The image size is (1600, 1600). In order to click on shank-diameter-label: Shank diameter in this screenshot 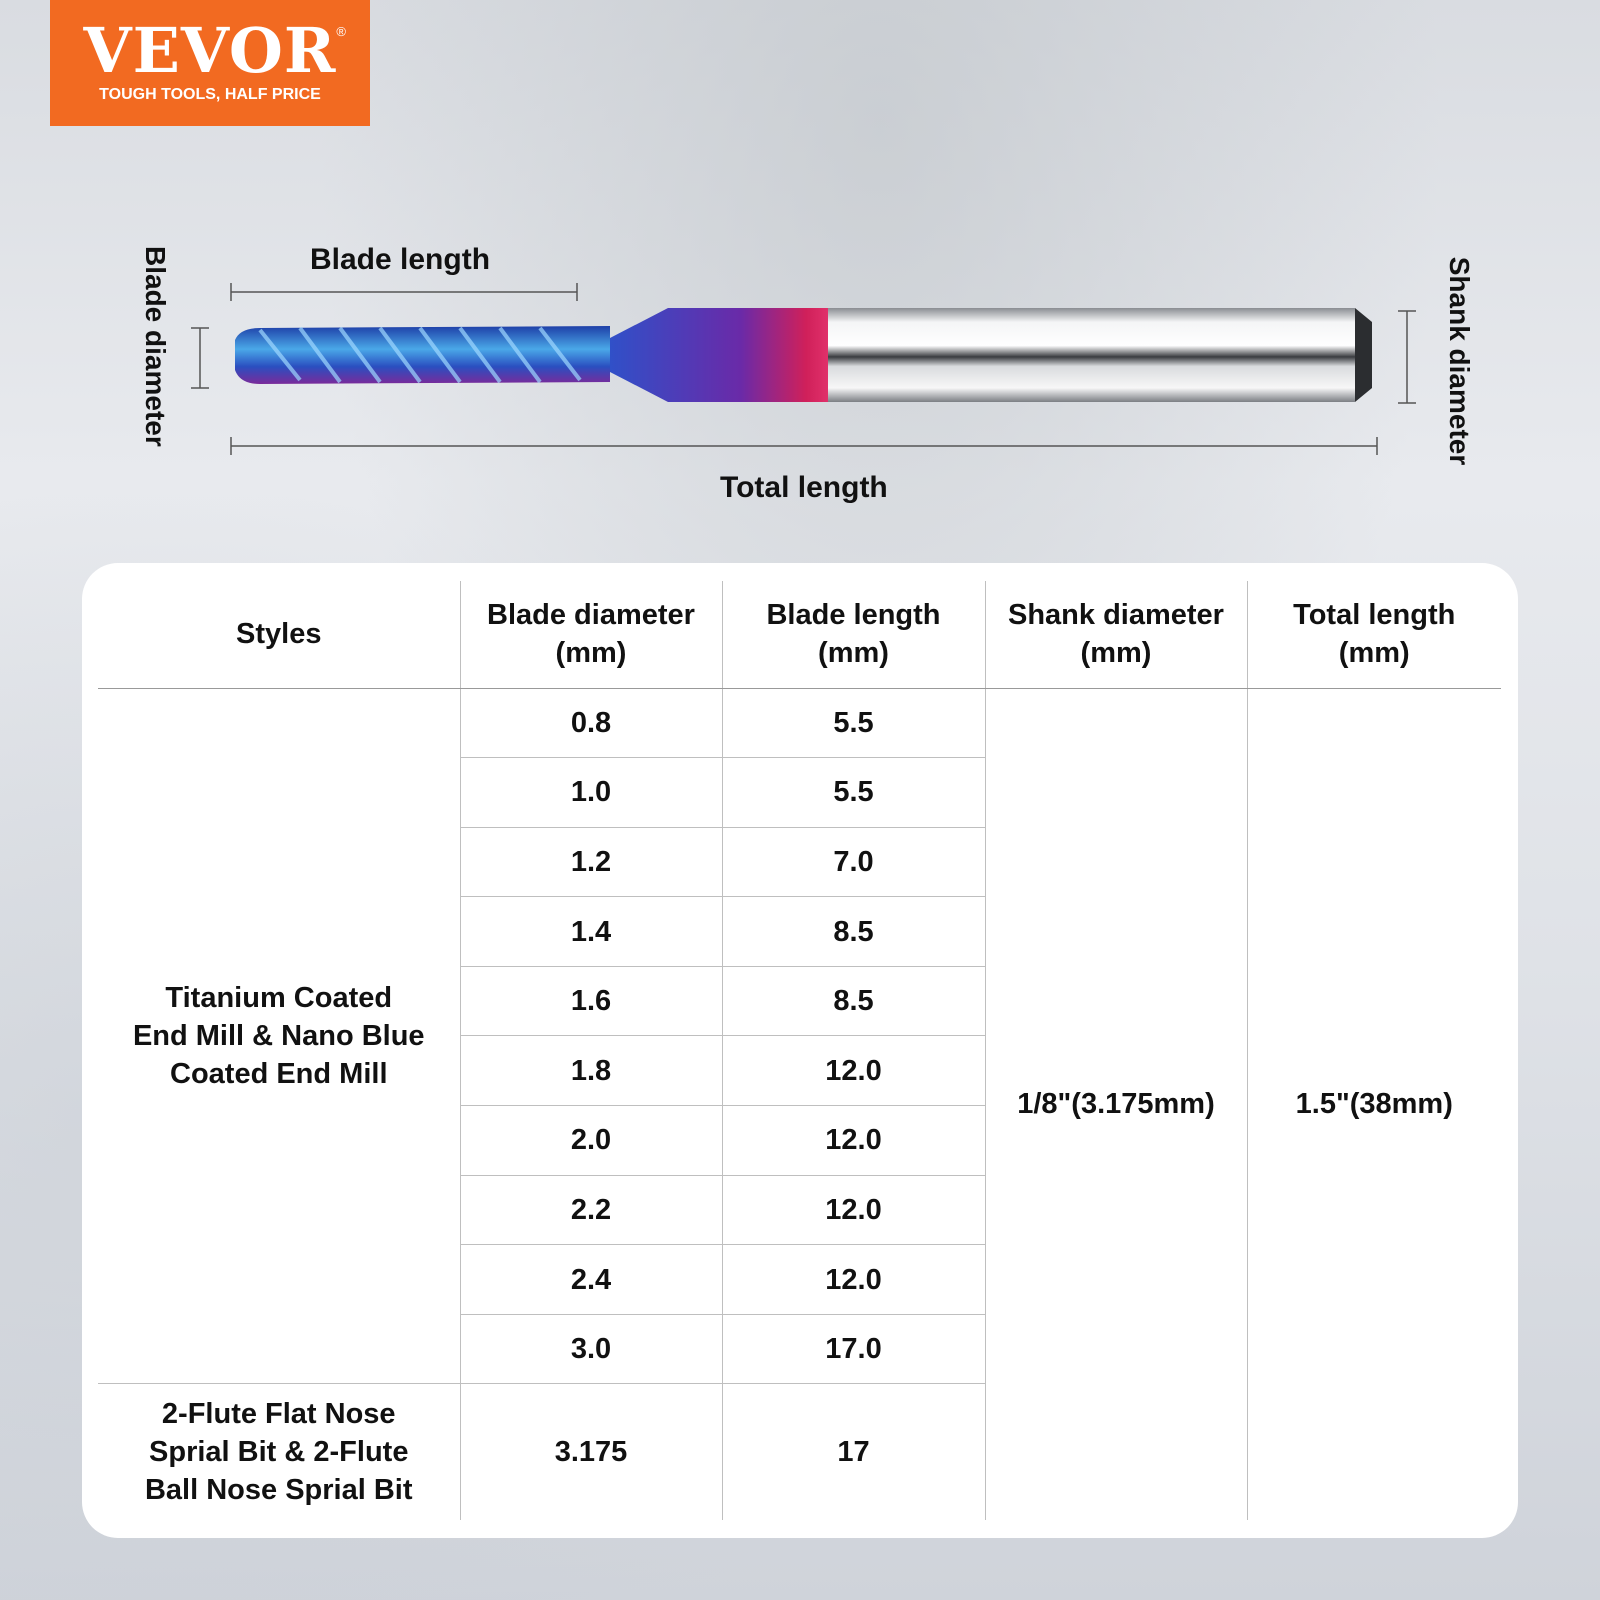, I will do `click(1459, 361)`.